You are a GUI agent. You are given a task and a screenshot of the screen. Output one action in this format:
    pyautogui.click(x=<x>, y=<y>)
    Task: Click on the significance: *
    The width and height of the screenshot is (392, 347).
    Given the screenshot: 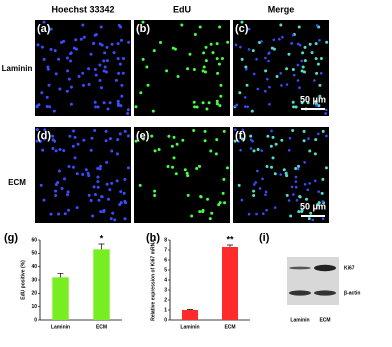 What is the action you would take?
    pyautogui.click(x=102, y=238)
    